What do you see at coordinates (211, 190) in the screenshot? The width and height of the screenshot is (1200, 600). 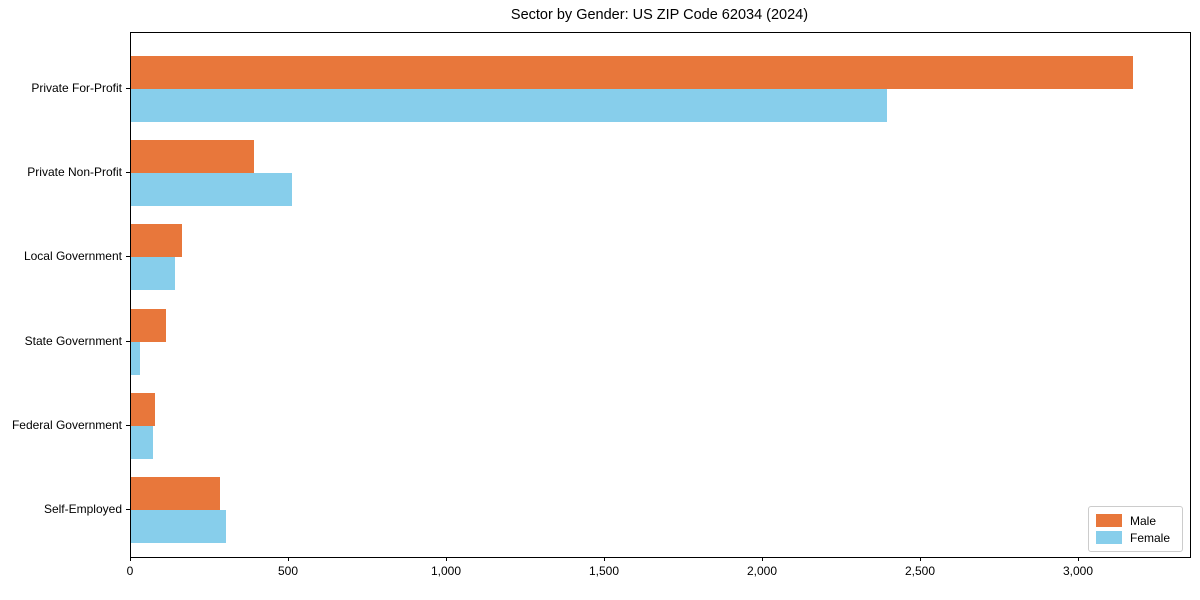 I see `bar-female-private-non-profit` at bounding box center [211, 190].